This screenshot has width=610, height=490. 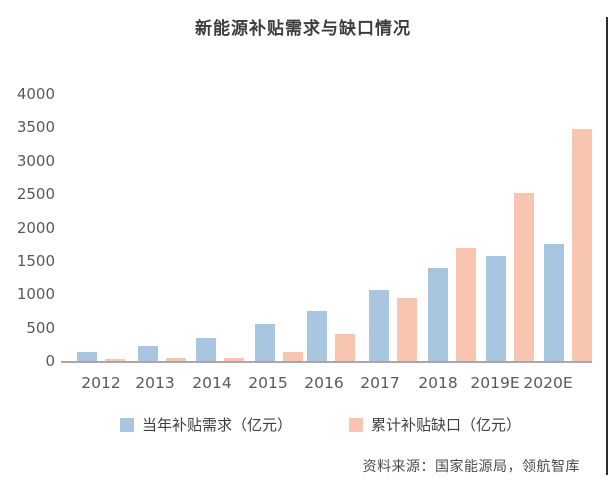 What do you see at coordinates (176, 359) in the screenshot?
I see `bar-gap-2013` at bounding box center [176, 359].